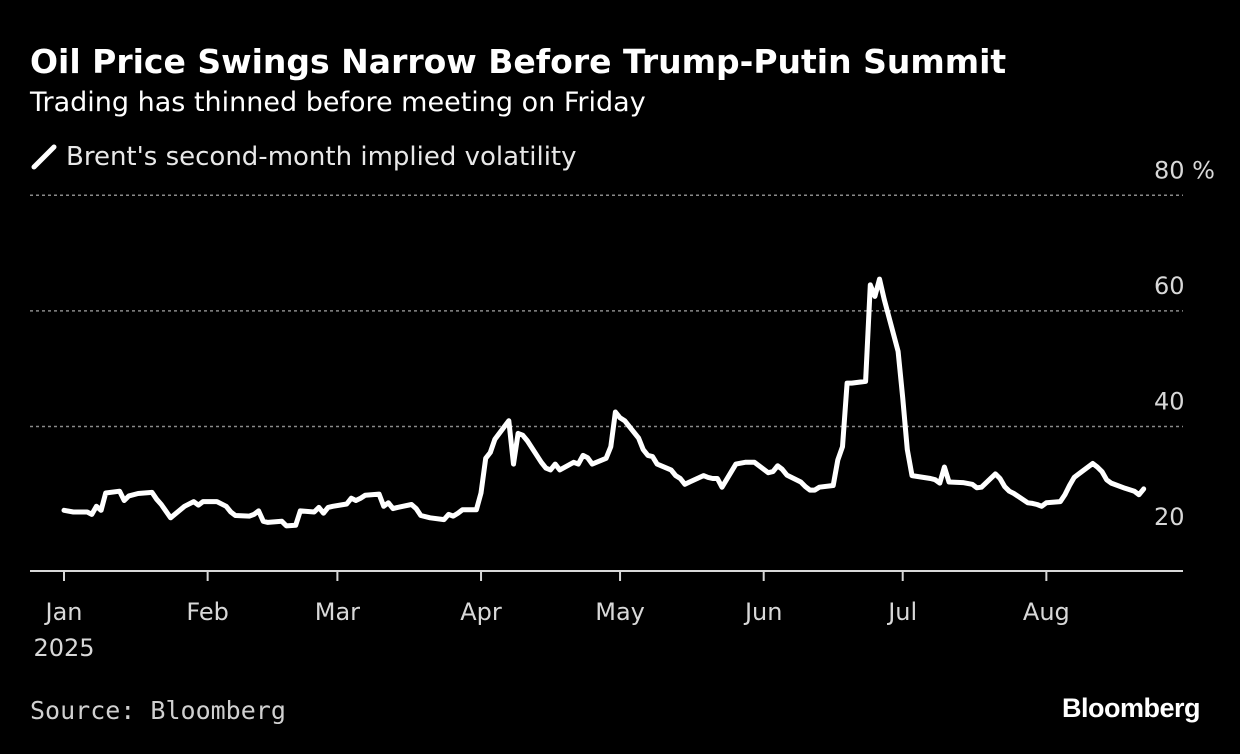 This screenshot has width=1240, height=754. Describe the element at coordinates (63, 612) in the screenshot. I see `x-tick-label: Jan` at that location.